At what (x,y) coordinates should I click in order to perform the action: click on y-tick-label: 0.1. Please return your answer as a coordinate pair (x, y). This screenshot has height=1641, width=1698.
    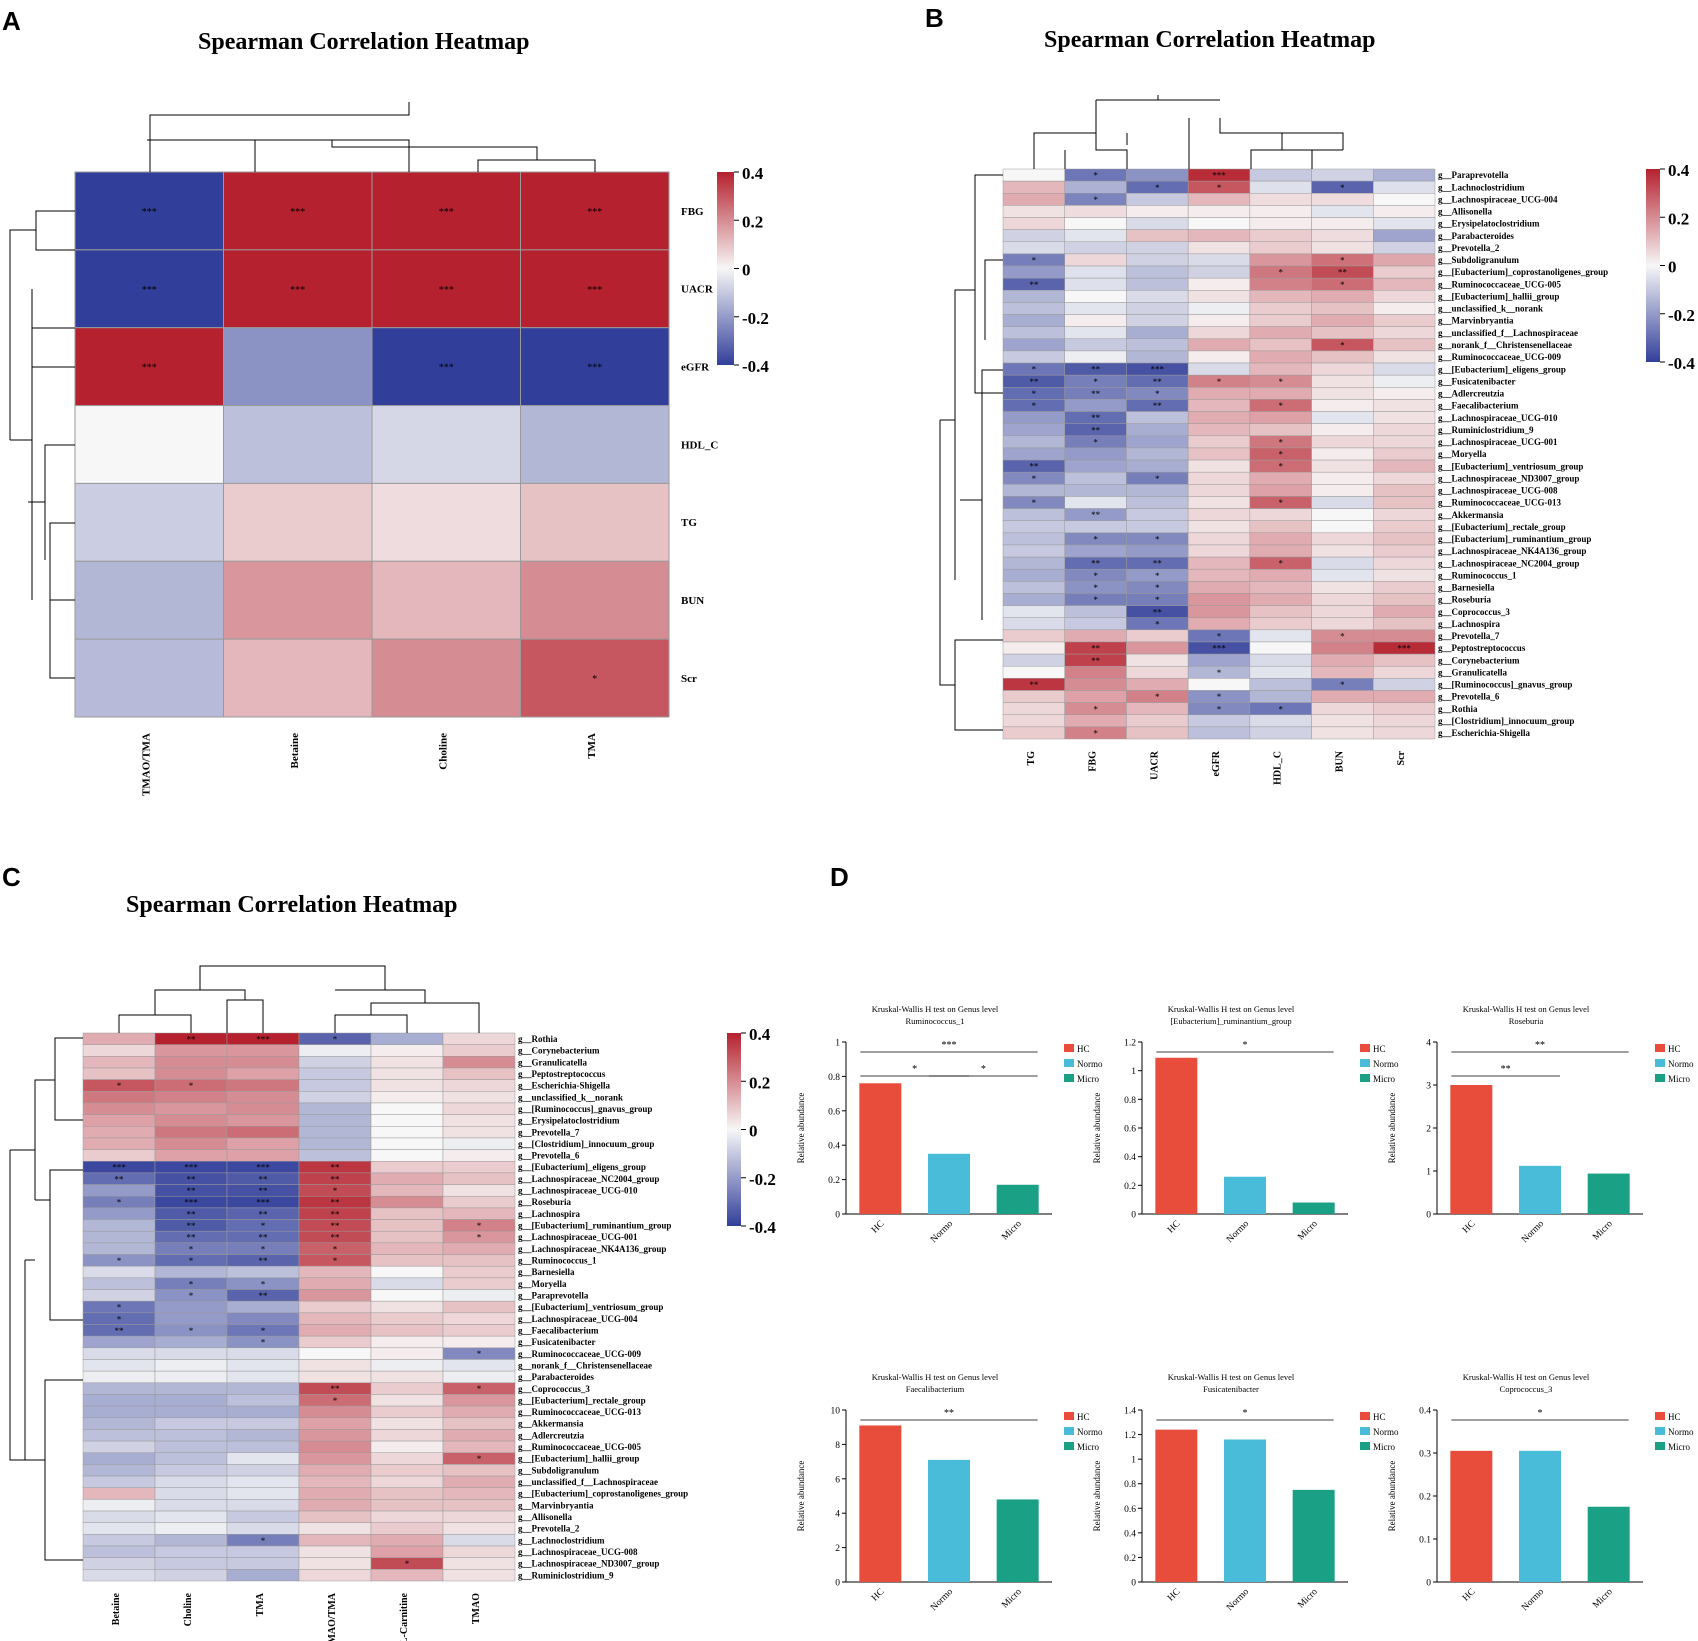
    Looking at the image, I should click on (1425, 1541).